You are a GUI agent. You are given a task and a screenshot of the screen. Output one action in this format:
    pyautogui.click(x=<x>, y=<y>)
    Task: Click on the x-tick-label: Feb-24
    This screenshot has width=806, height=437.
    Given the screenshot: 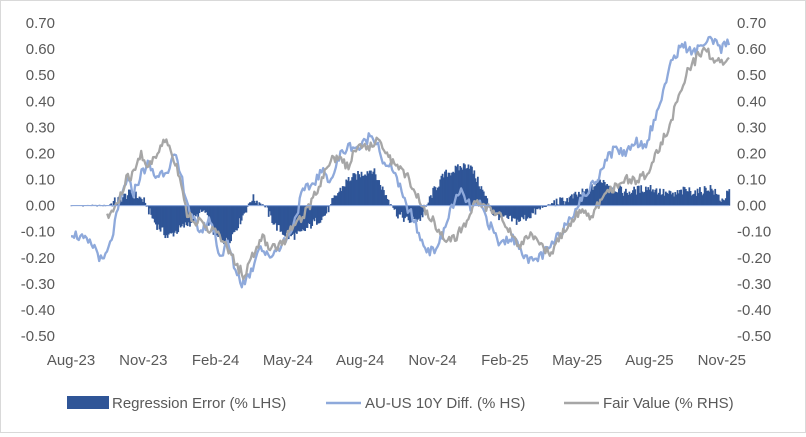 What is the action you would take?
    pyautogui.click(x=216, y=360)
    